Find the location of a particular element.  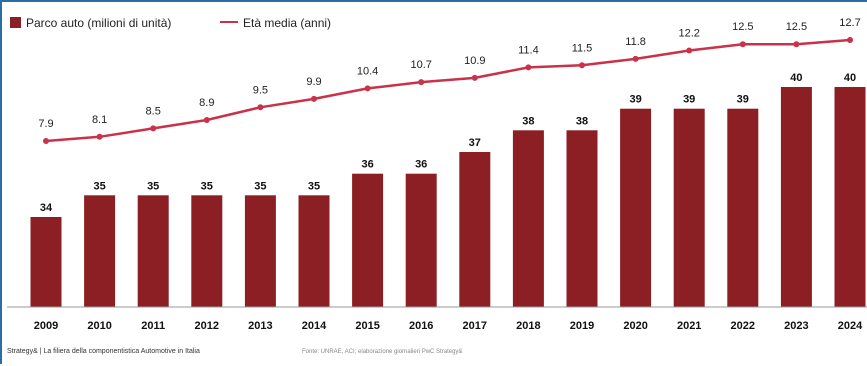

x-tick-2015: 2015 is located at coordinates (367, 326).